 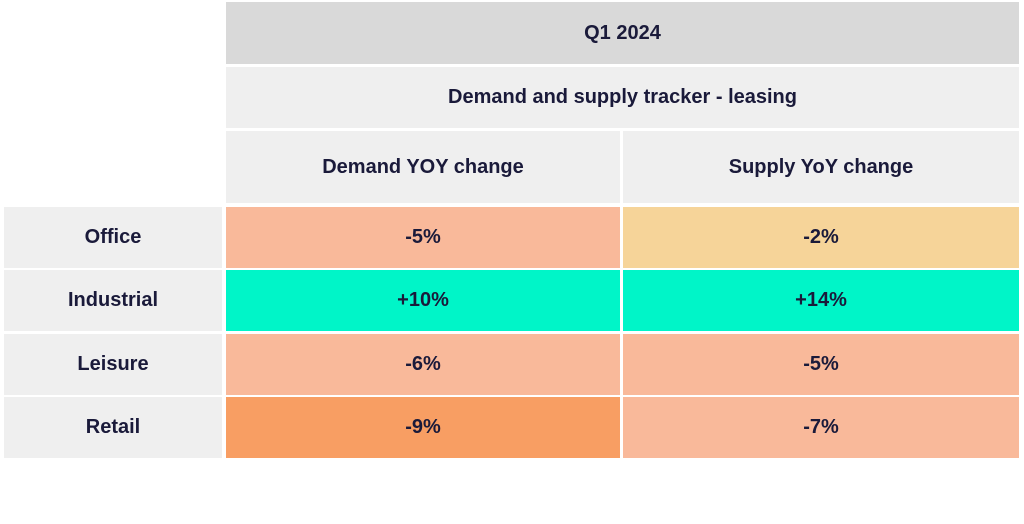 I want to click on column-header-demand: Demand YOY change, so click(x=423, y=167).